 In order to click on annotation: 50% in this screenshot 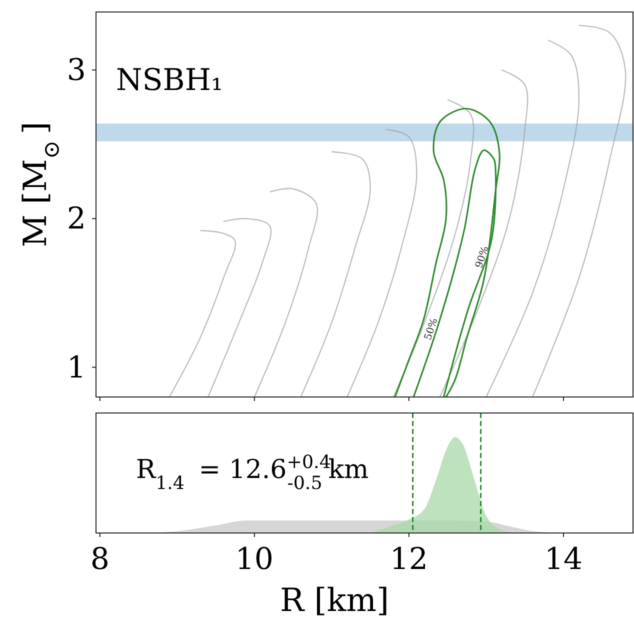, I will do `click(431, 329)`.